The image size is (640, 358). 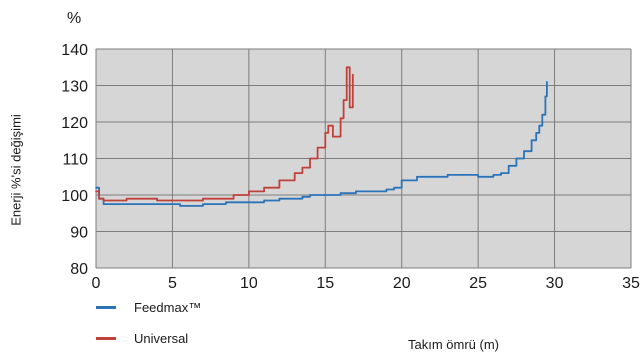 What do you see at coordinates (249, 283) in the screenshot?
I see `x-tick-label: 10` at bounding box center [249, 283].